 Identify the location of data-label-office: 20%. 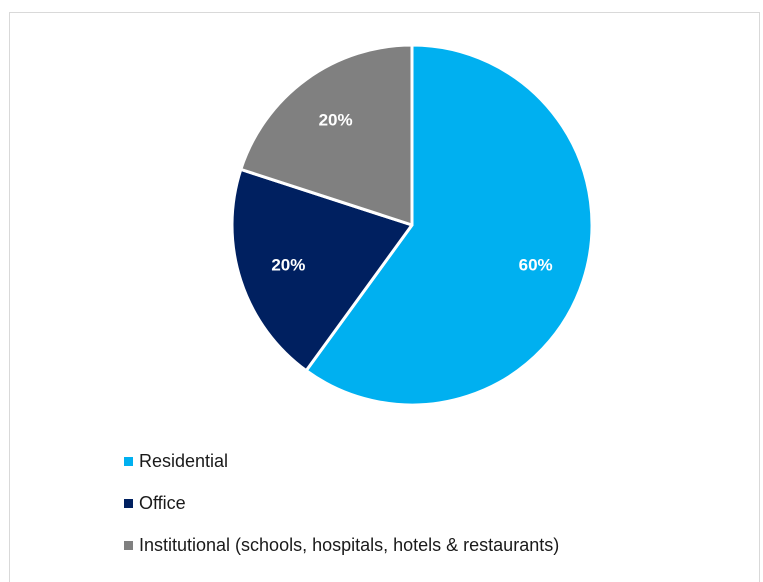
(288, 265).